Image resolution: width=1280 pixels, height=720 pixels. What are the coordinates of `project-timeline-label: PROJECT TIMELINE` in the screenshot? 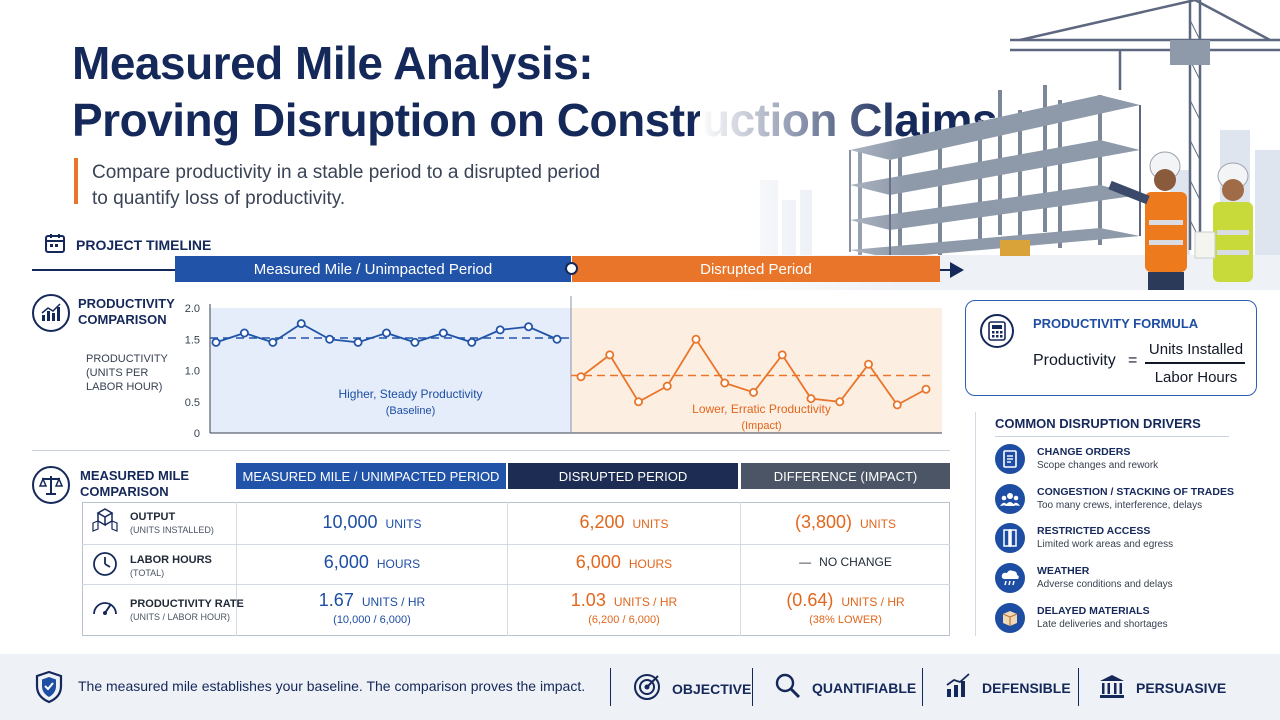 It's located at (127, 244).